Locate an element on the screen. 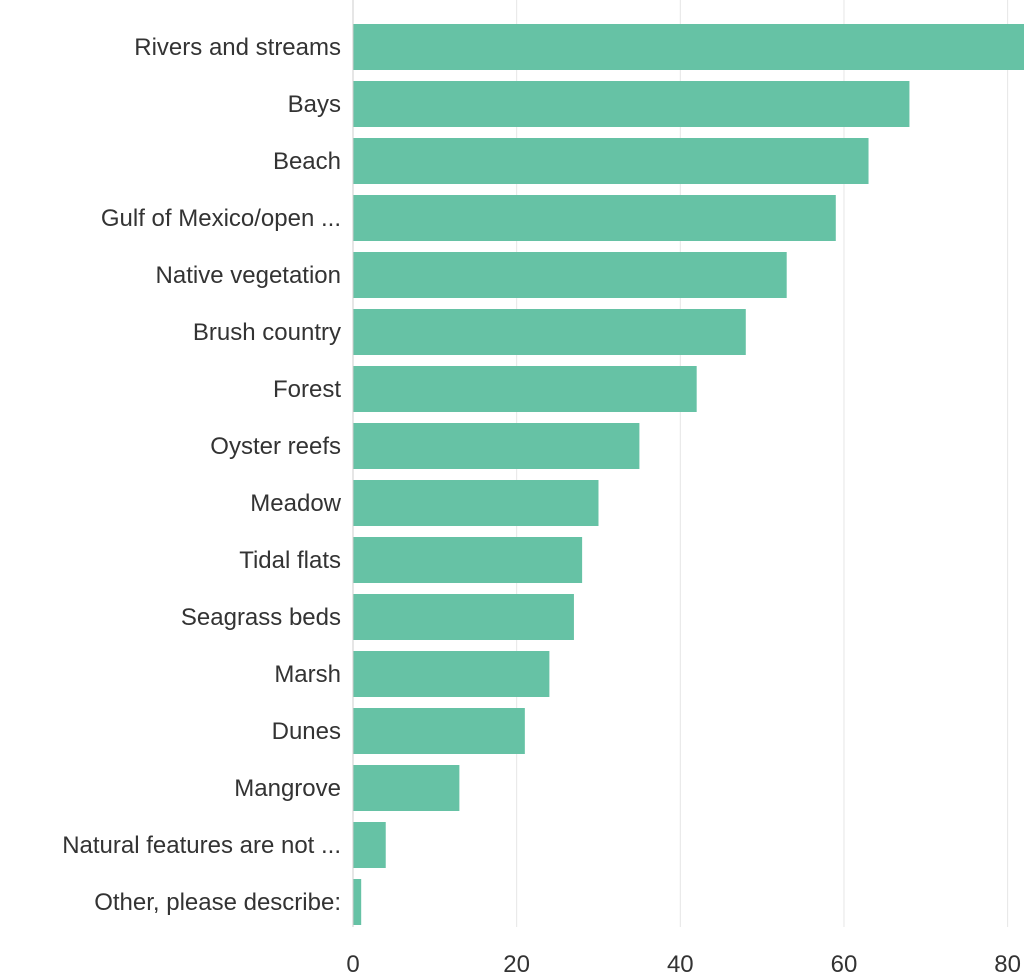 This screenshot has height=978, width=1028. x-tick-label: 20 is located at coordinates (516, 964).